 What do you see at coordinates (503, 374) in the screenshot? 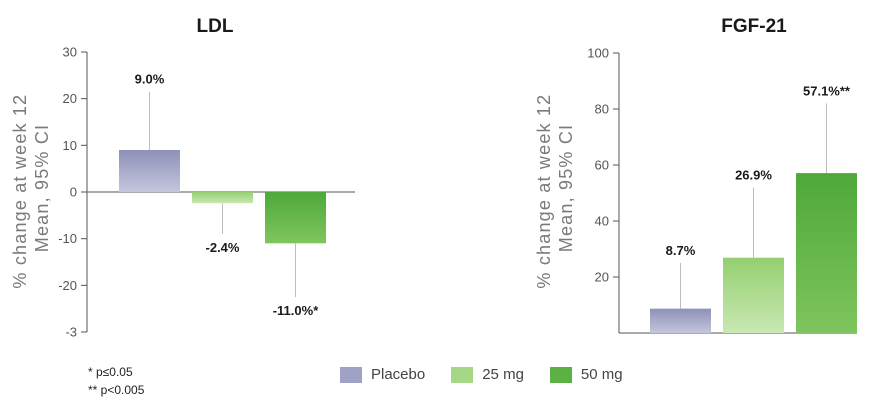
I see `legend-label-25mg: 25 mg` at bounding box center [503, 374].